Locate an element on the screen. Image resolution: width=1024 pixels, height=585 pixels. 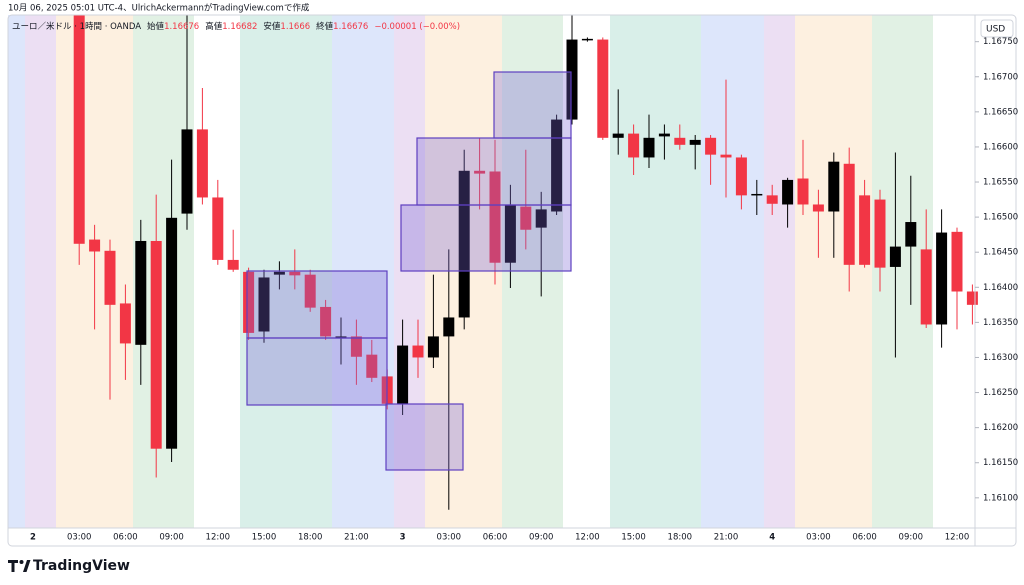
y-tick-label: 1.16450 is located at coordinates (1000, 253).